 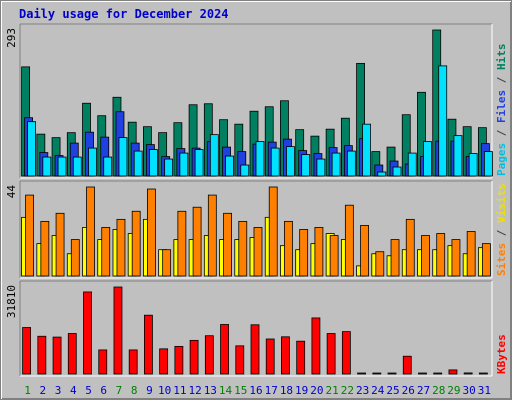 I want to click on x-tick-label: 11, so click(x=179, y=390).